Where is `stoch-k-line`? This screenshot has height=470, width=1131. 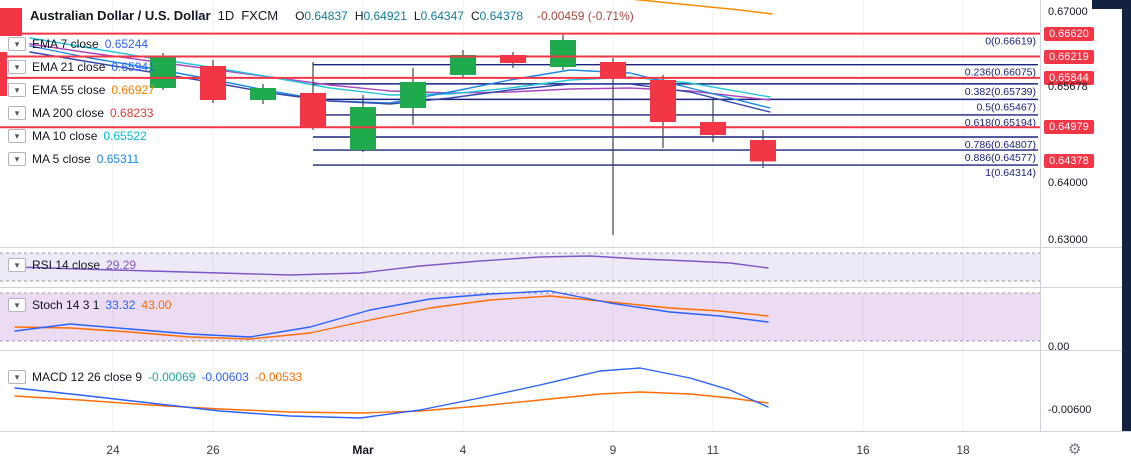
stoch-k-line is located at coordinates (391, 314).